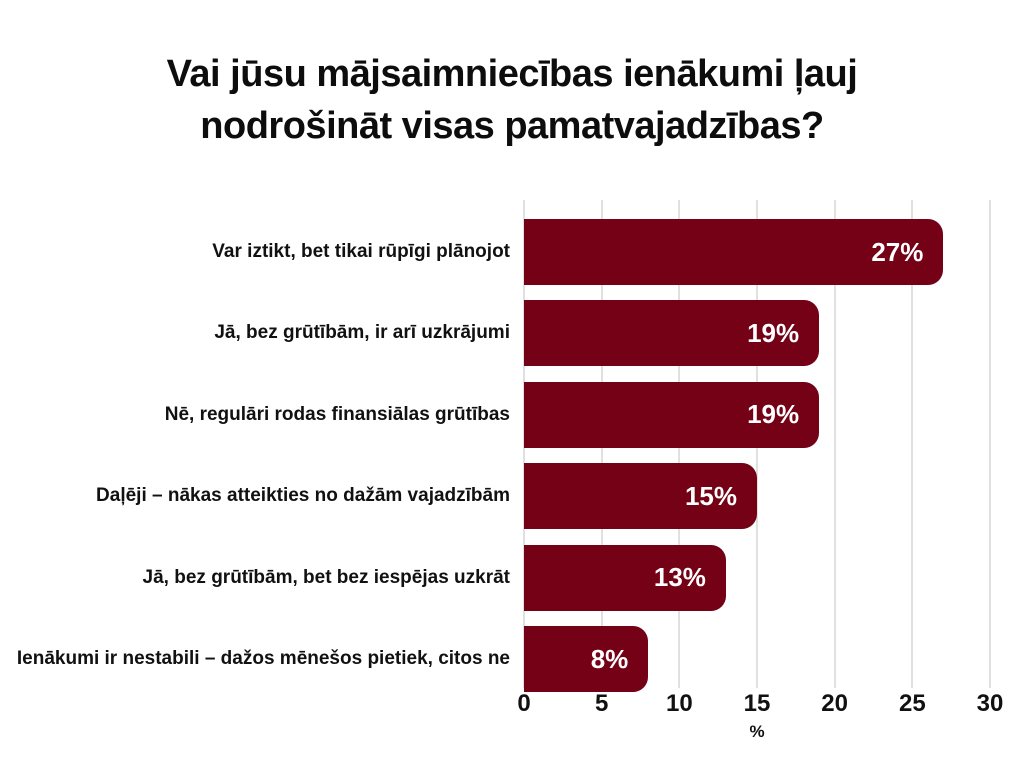 This screenshot has width=1024, height=768. Describe the element at coordinates (609, 658) in the screenshot. I see `bar-value-label: 8%` at that location.